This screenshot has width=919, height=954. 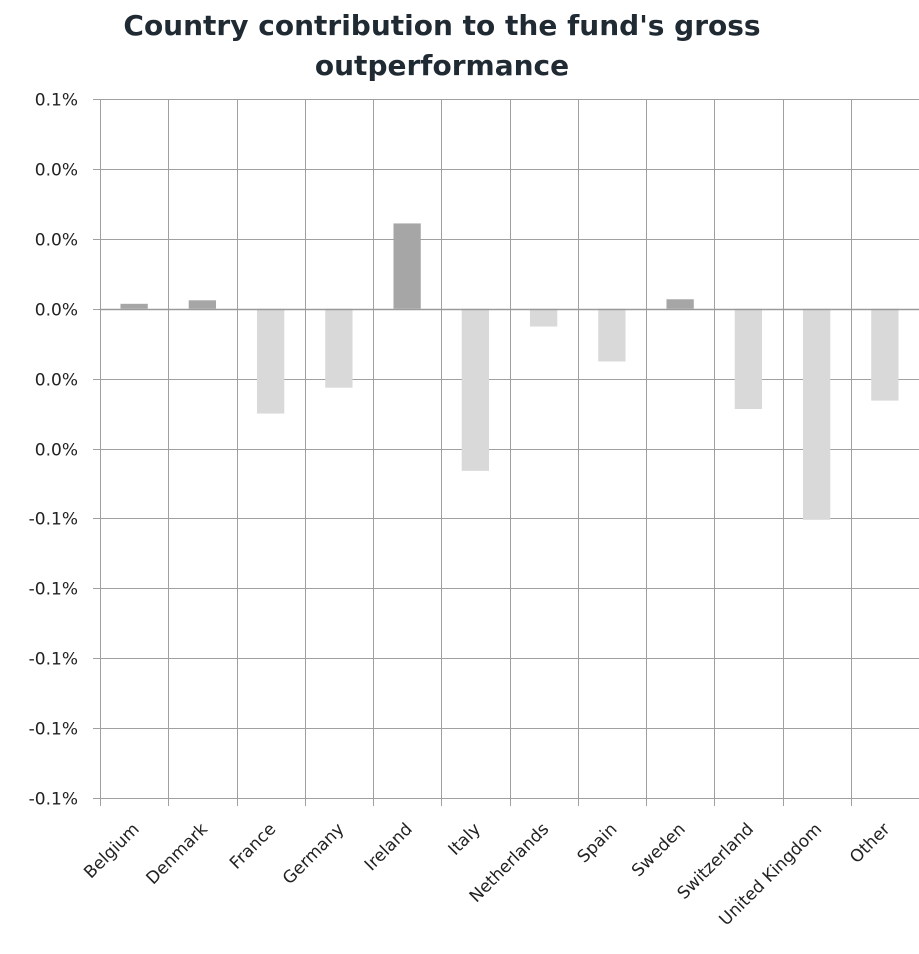 What do you see at coordinates (816, 414) in the screenshot?
I see `bar-united-kingdom` at bounding box center [816, 414].